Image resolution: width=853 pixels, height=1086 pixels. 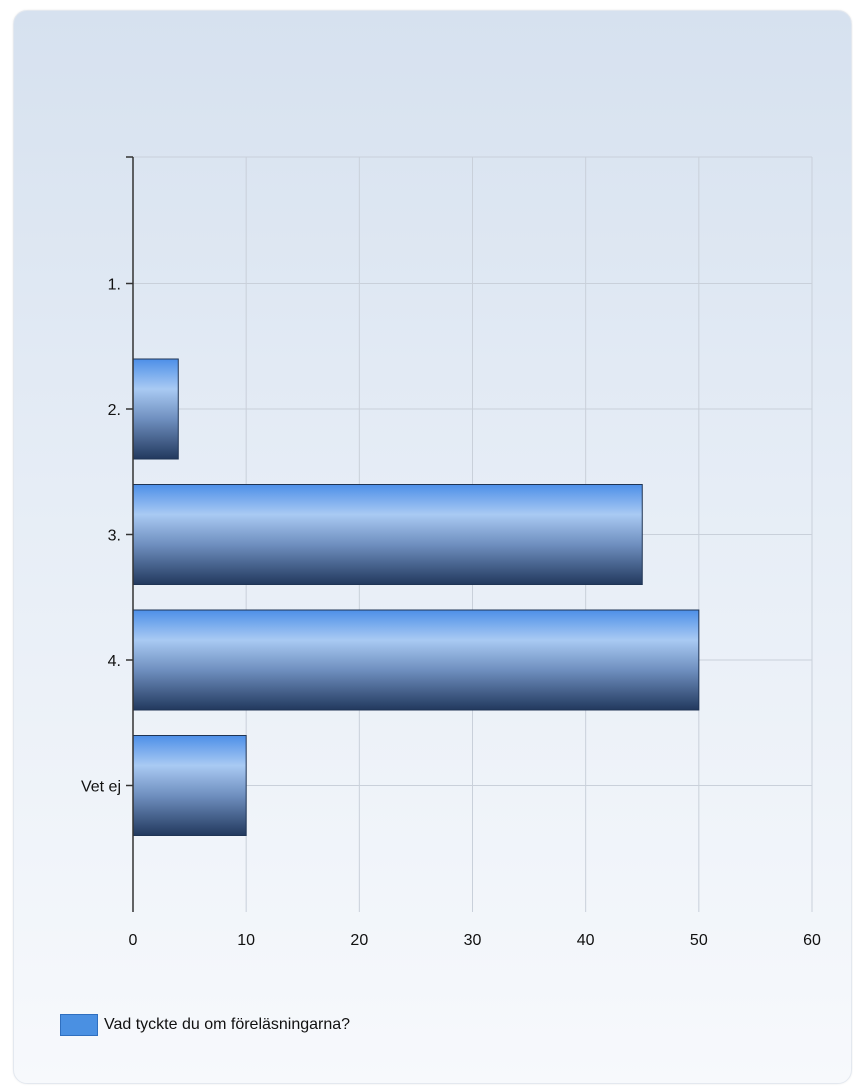 I want to click on y-tick-label: Vet ej, so click(x=101, y=787).